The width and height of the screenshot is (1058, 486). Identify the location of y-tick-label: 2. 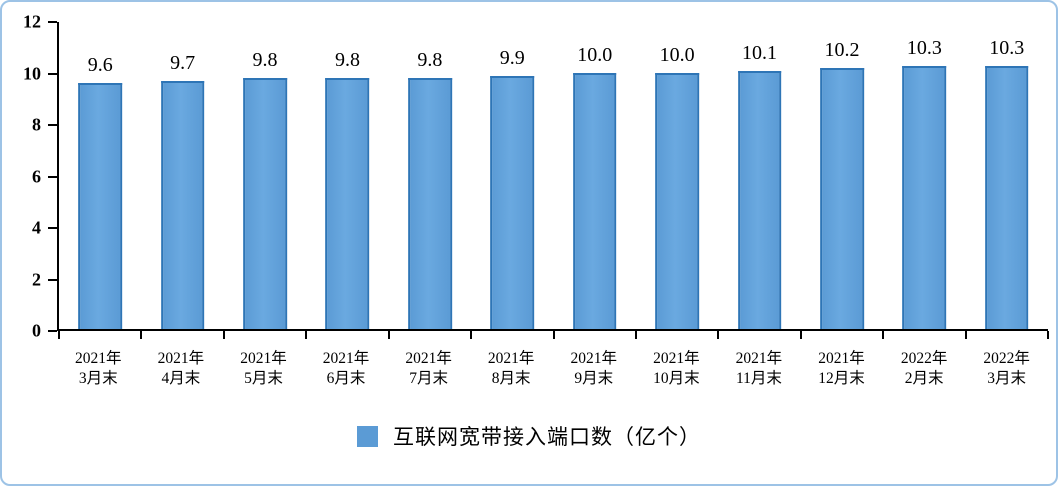
(36, 279).